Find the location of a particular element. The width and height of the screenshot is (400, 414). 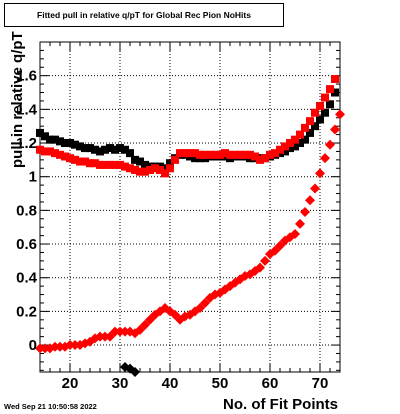

x-tick-label: 20 is located at coordinates (70, 383).